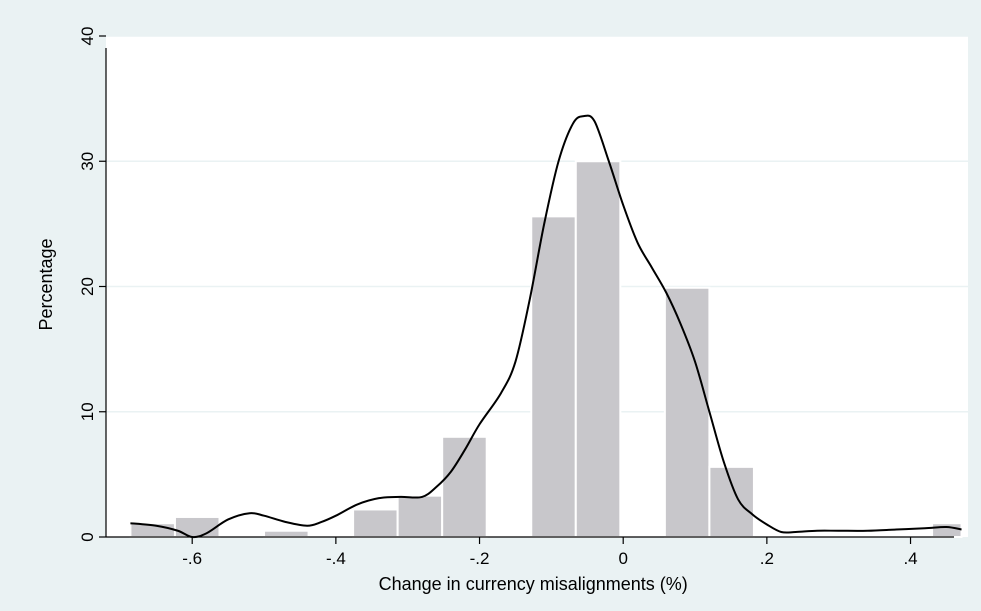 Image resolution: width=981 pixels, height=611 pixels. What do you see at coordinates (87, 286) in the screenshot?
I see `y-tick-label-2: 20` at bounding box center [87, 286].